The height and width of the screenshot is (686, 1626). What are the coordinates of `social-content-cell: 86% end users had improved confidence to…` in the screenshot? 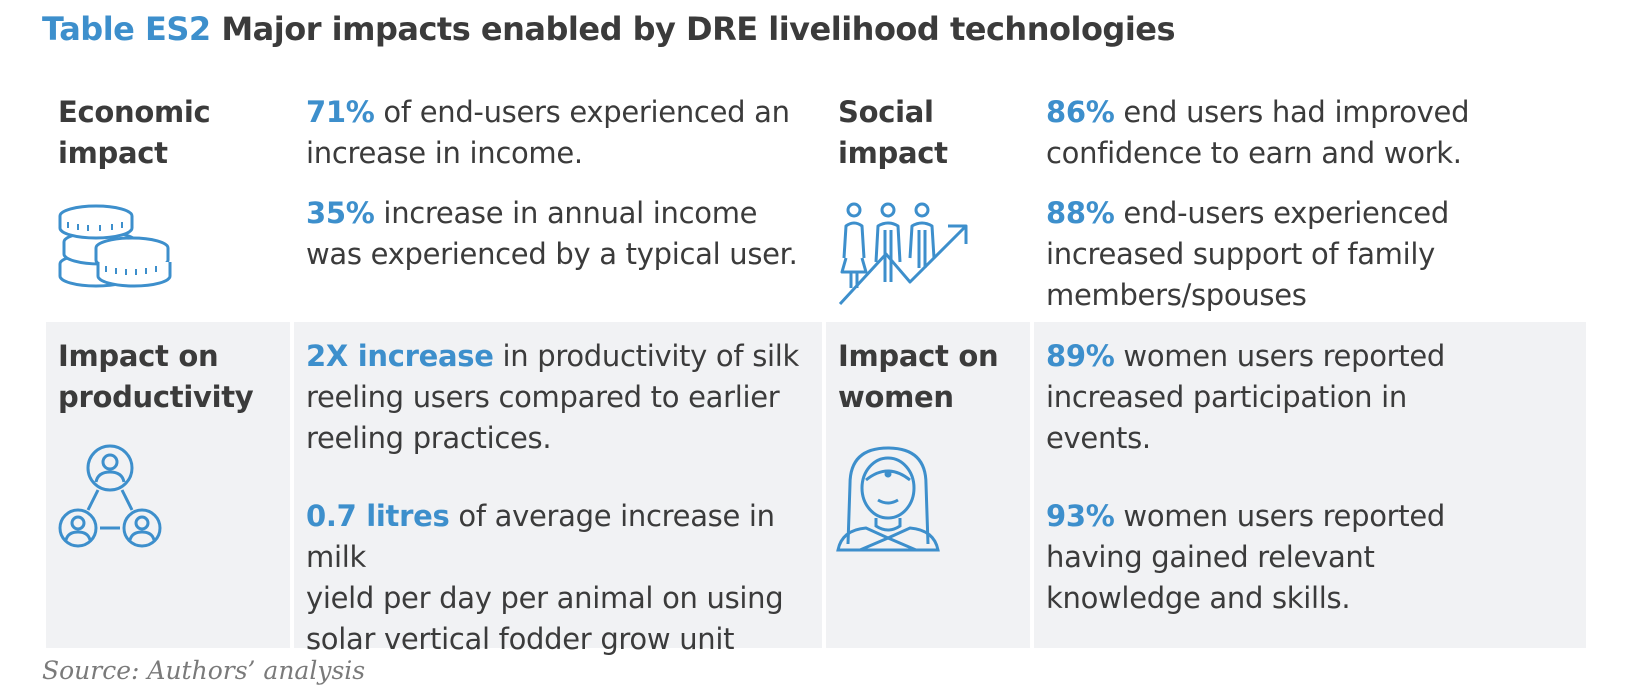 It's located at (1310, 205).